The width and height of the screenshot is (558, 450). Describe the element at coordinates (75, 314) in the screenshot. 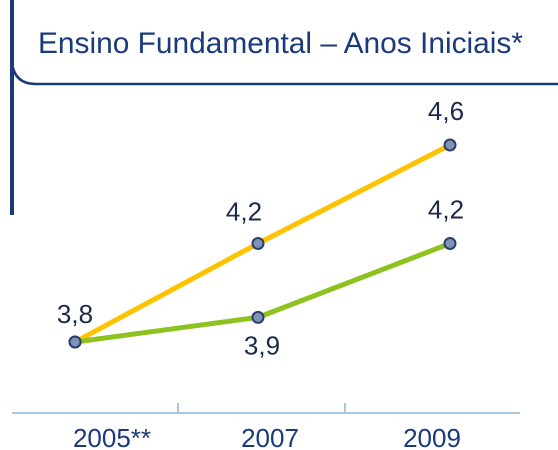

I see `data-label: 3,8` at that location.